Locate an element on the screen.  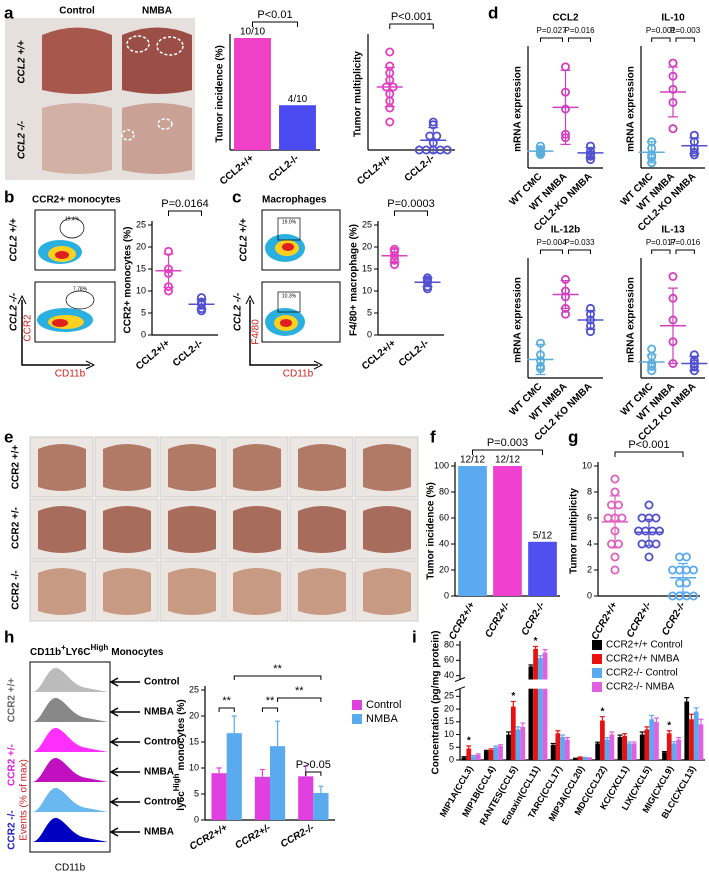
break-mark is located at coordinates (460, 684).